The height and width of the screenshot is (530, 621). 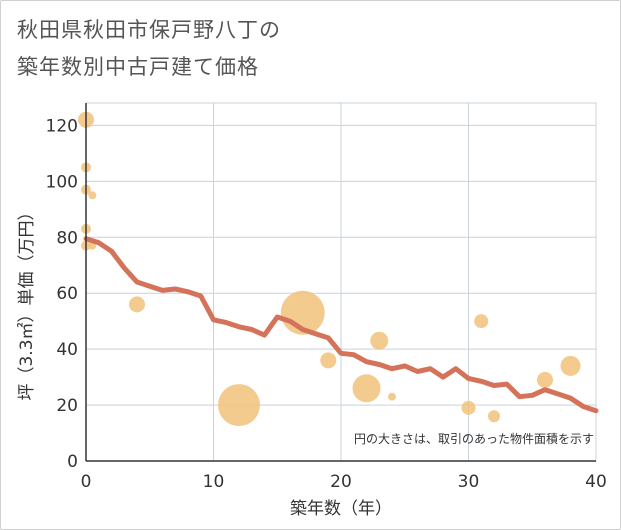 What do you see at coordinates (469, 482) in the screenshot?
I see `x-tick-label: 30` at bounding box center [469, 482].